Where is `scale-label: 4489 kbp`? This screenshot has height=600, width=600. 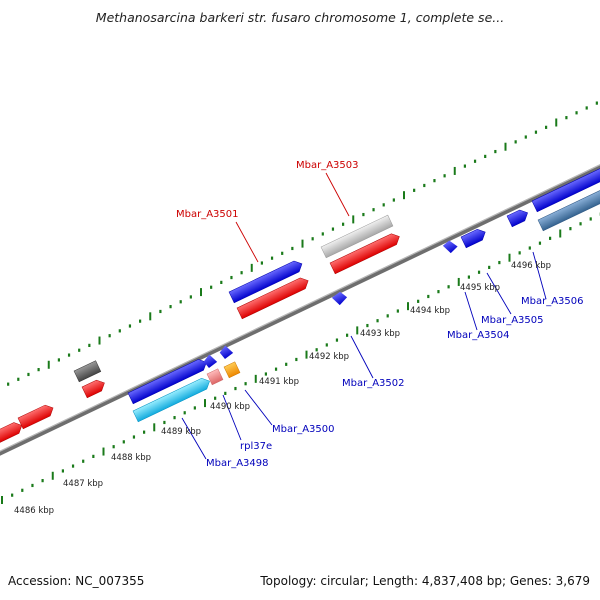
scale-label: 4489 kbp is located at coordinates (181, 432).